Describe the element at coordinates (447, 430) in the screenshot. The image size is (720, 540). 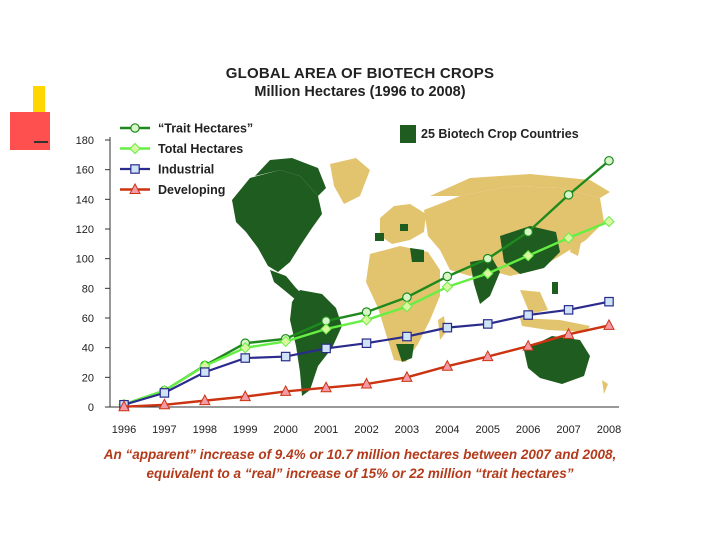
I see `x-tick-label: 2004` at that location.